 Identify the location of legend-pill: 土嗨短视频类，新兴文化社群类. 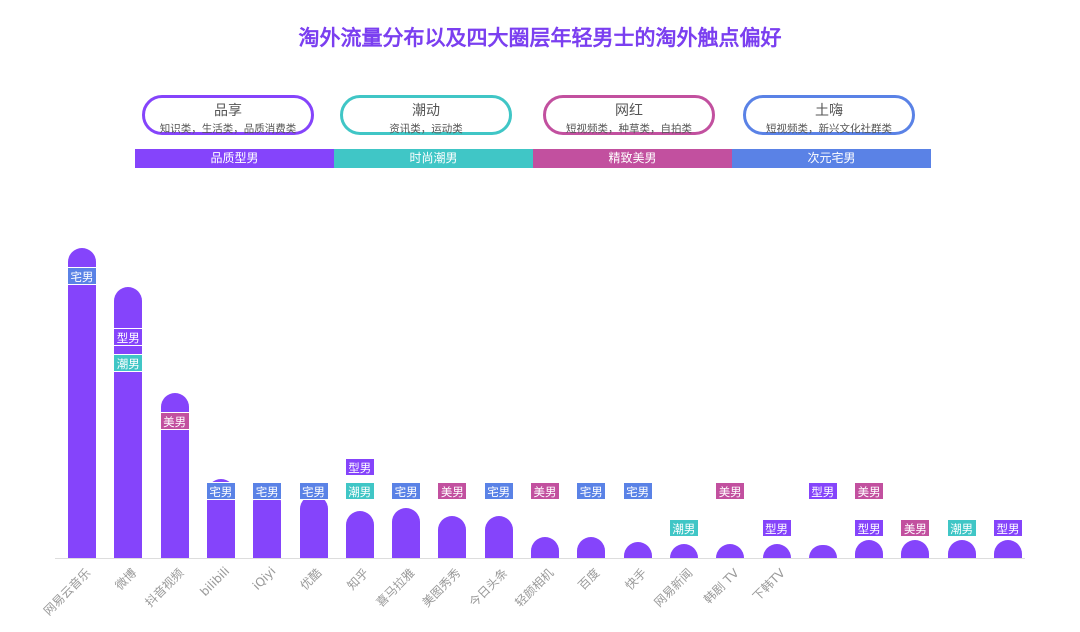
(829, 115).